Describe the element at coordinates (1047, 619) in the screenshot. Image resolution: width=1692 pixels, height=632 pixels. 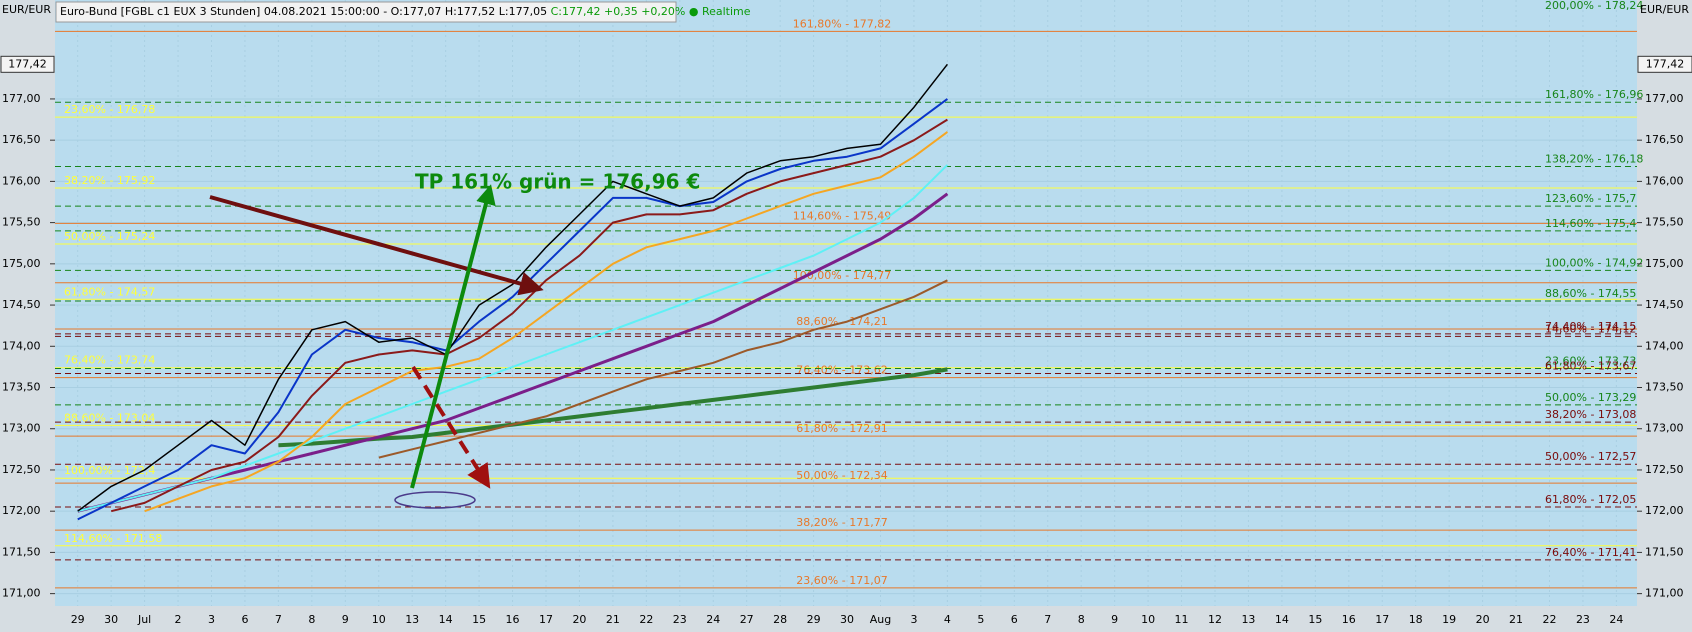
I see `x-tick-label: 7` at that location.